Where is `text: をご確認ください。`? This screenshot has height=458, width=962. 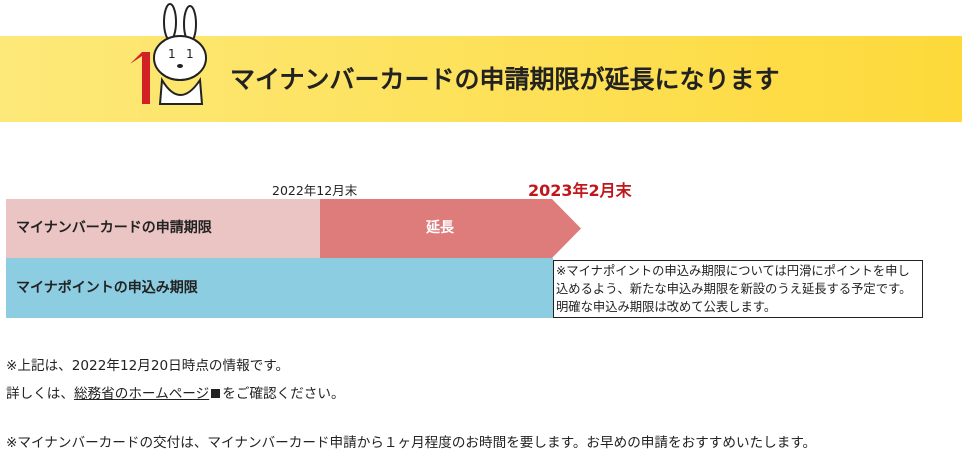
text: をご確認ください。 is located at coordinates (283, 394).